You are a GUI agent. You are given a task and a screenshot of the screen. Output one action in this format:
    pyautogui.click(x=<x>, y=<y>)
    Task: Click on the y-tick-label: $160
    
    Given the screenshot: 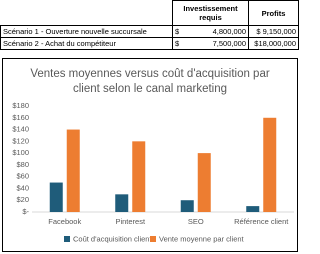 What is the action you would take?
    pyautogui.click(x=20, y=117)
    